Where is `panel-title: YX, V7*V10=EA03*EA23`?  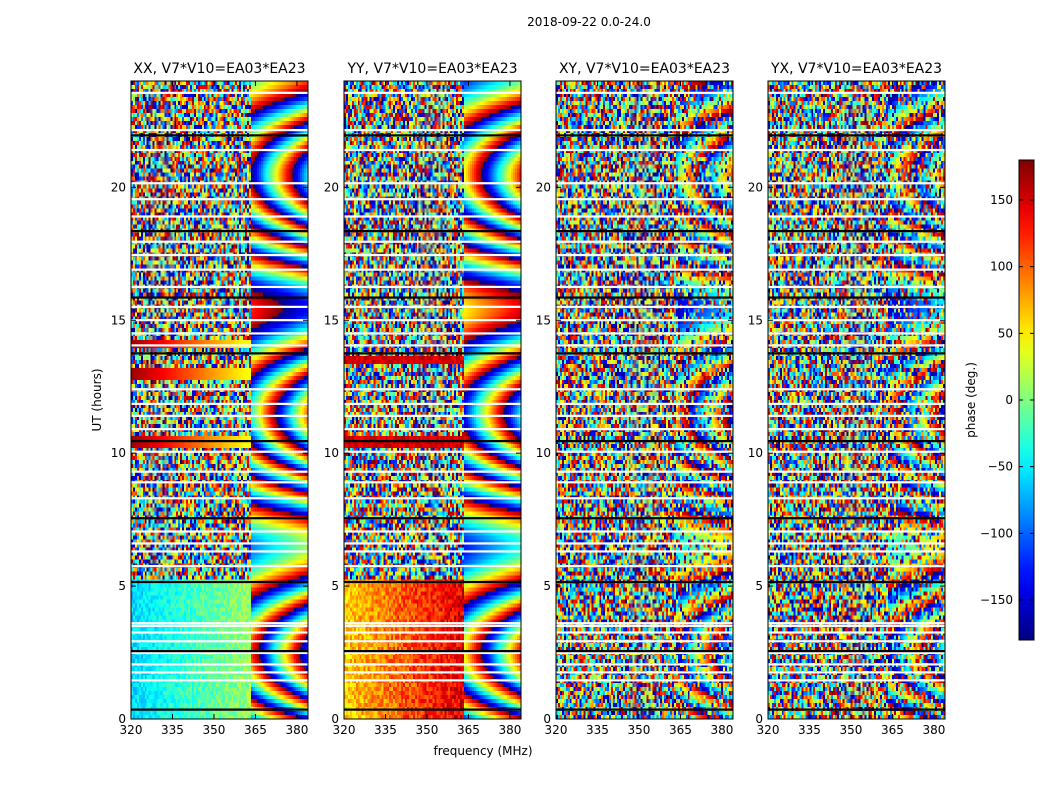 panel-title: YX, V7*V10=EA03*EA23 is located at coordinates (856, 69).